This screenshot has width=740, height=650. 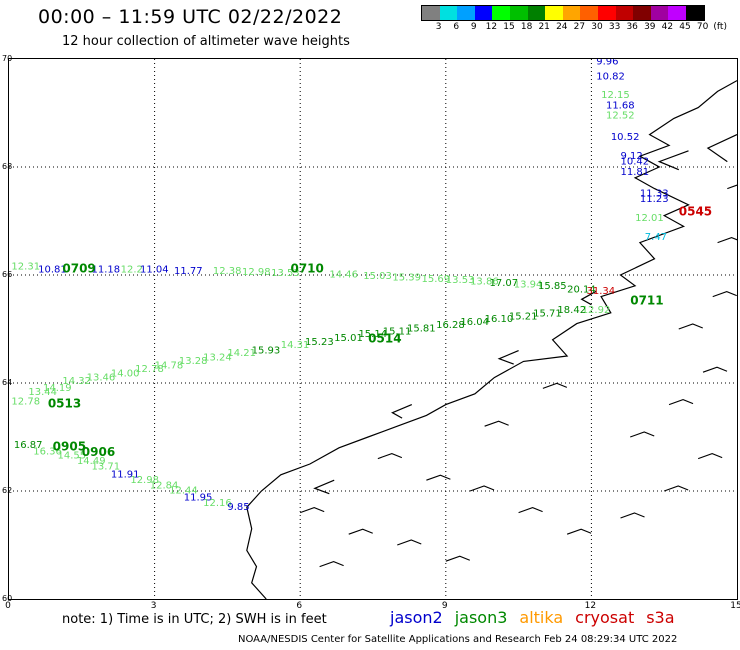 What do you see at coordinates (614, 27) in the screenshot?
I see `color-scale-tick-label: 33` at bounding box center [614, 27].